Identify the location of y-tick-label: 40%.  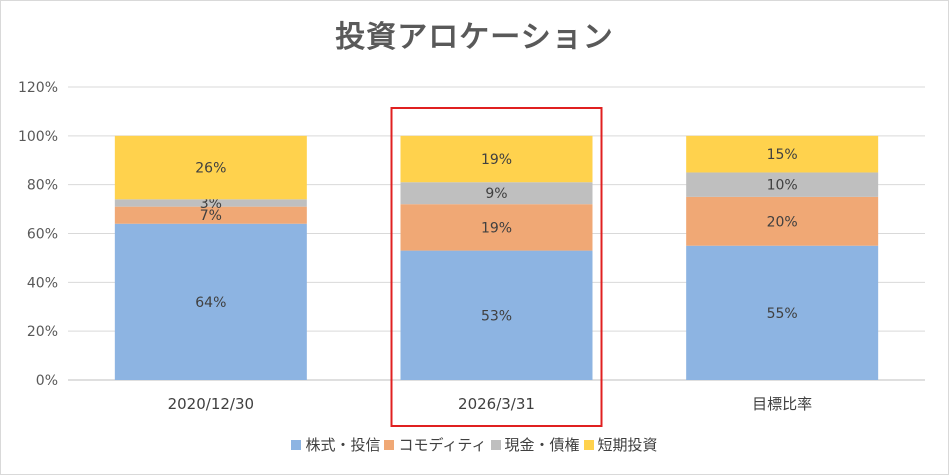
(42, 283).